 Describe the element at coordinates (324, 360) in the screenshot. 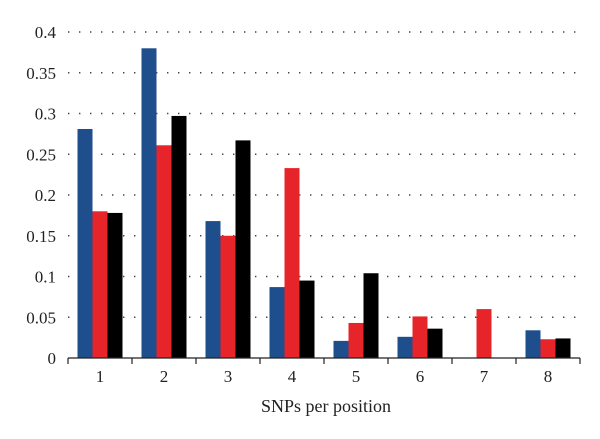

I see `axes` at that location.